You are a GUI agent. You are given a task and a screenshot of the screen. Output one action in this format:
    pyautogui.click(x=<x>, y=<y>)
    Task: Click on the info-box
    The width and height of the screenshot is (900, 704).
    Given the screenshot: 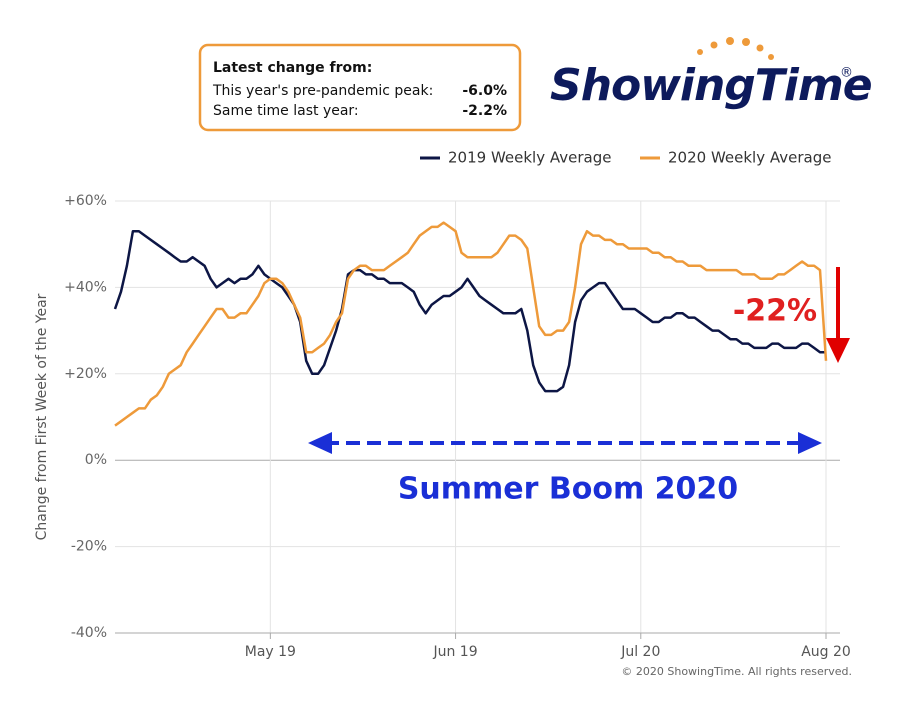 What is the action you would take?
    pyautogui.click(x=360, y=87)
    